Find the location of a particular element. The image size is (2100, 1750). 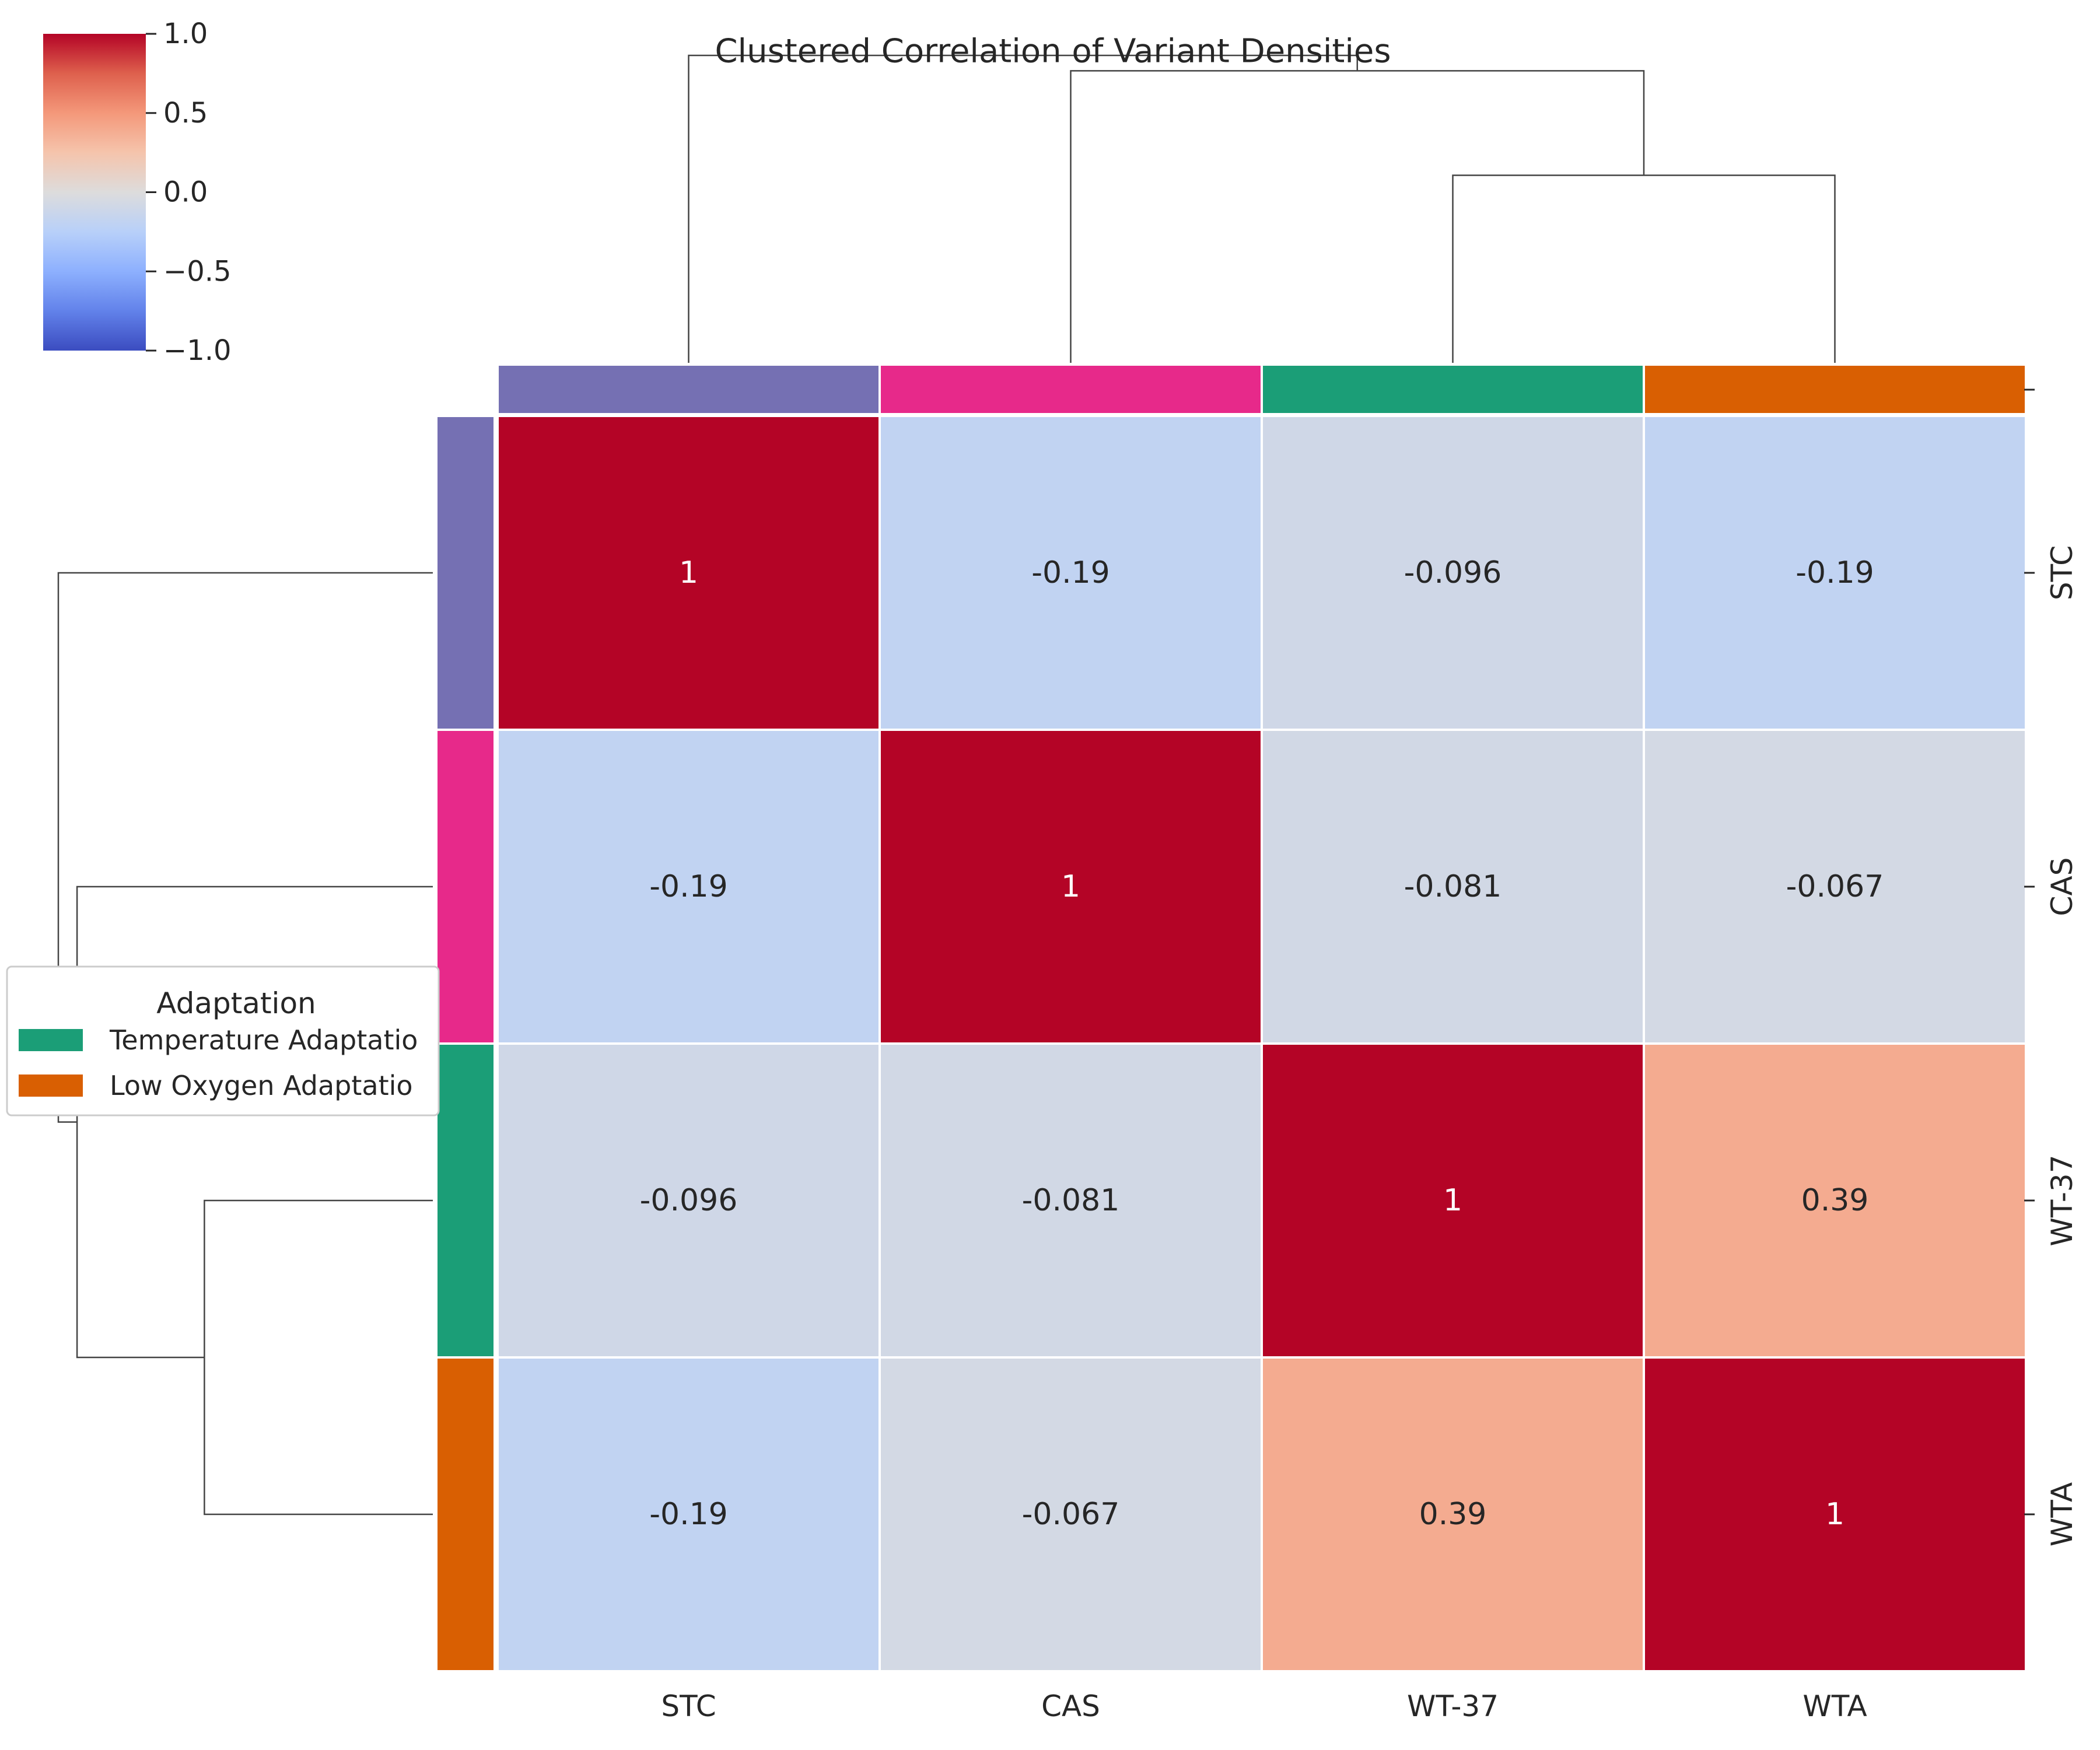

colorbar-tick-label-2: 0.0 is located at coordinates (185, 192).